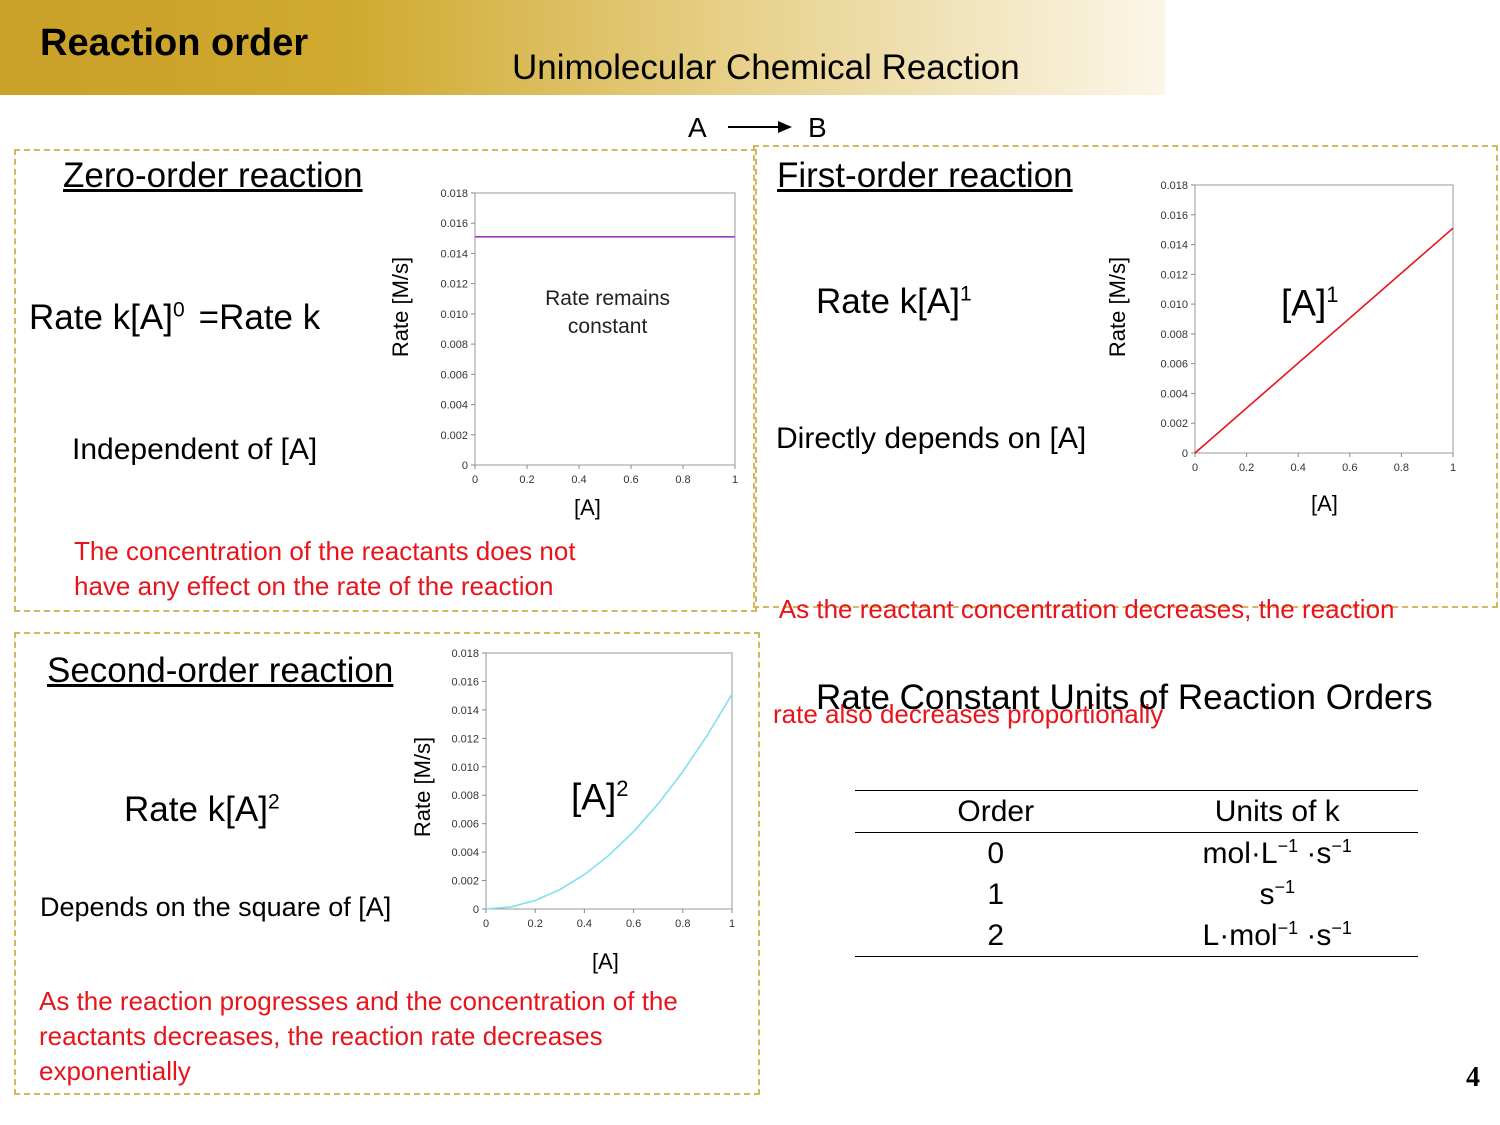 This screenshot has height=1125, width=1500. Describe the element at coordinates (605, 961) in the screenshot. I see `second-chart-xlabel: [A]` at that location.